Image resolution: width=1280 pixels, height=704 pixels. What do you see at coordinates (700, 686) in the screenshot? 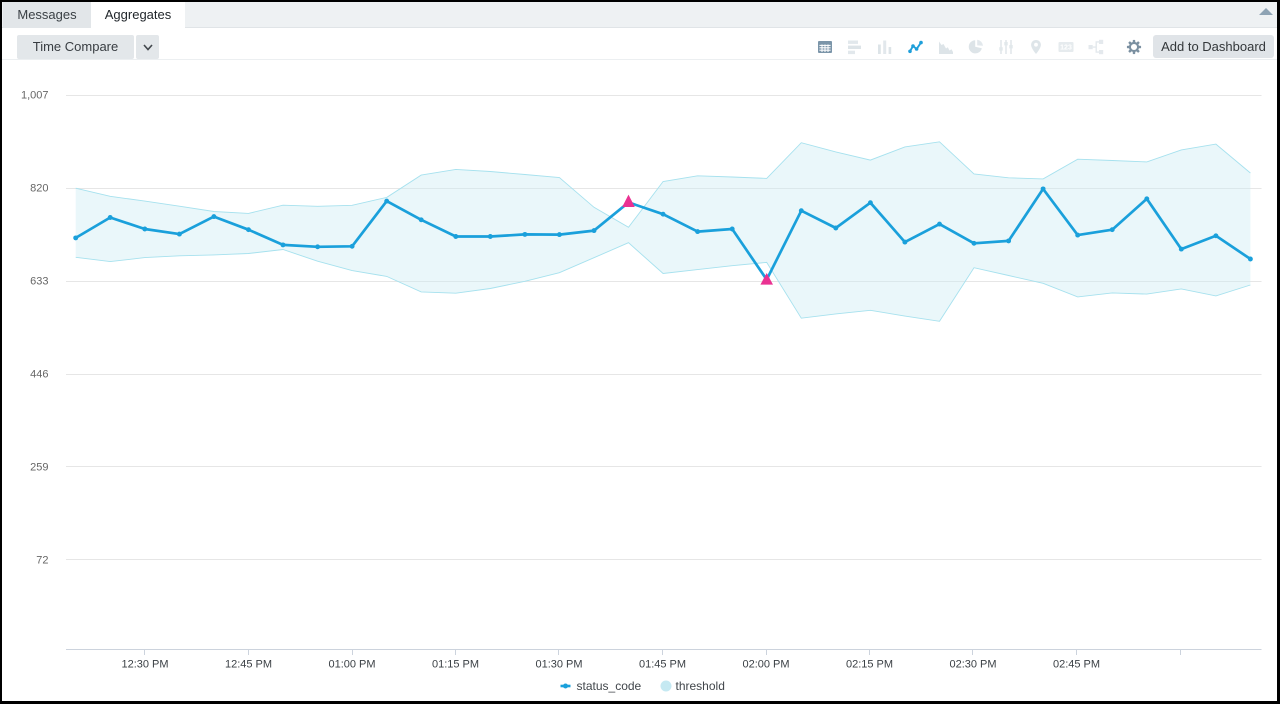
I see `svg-text: threshold` at bounding box center [700, 686].